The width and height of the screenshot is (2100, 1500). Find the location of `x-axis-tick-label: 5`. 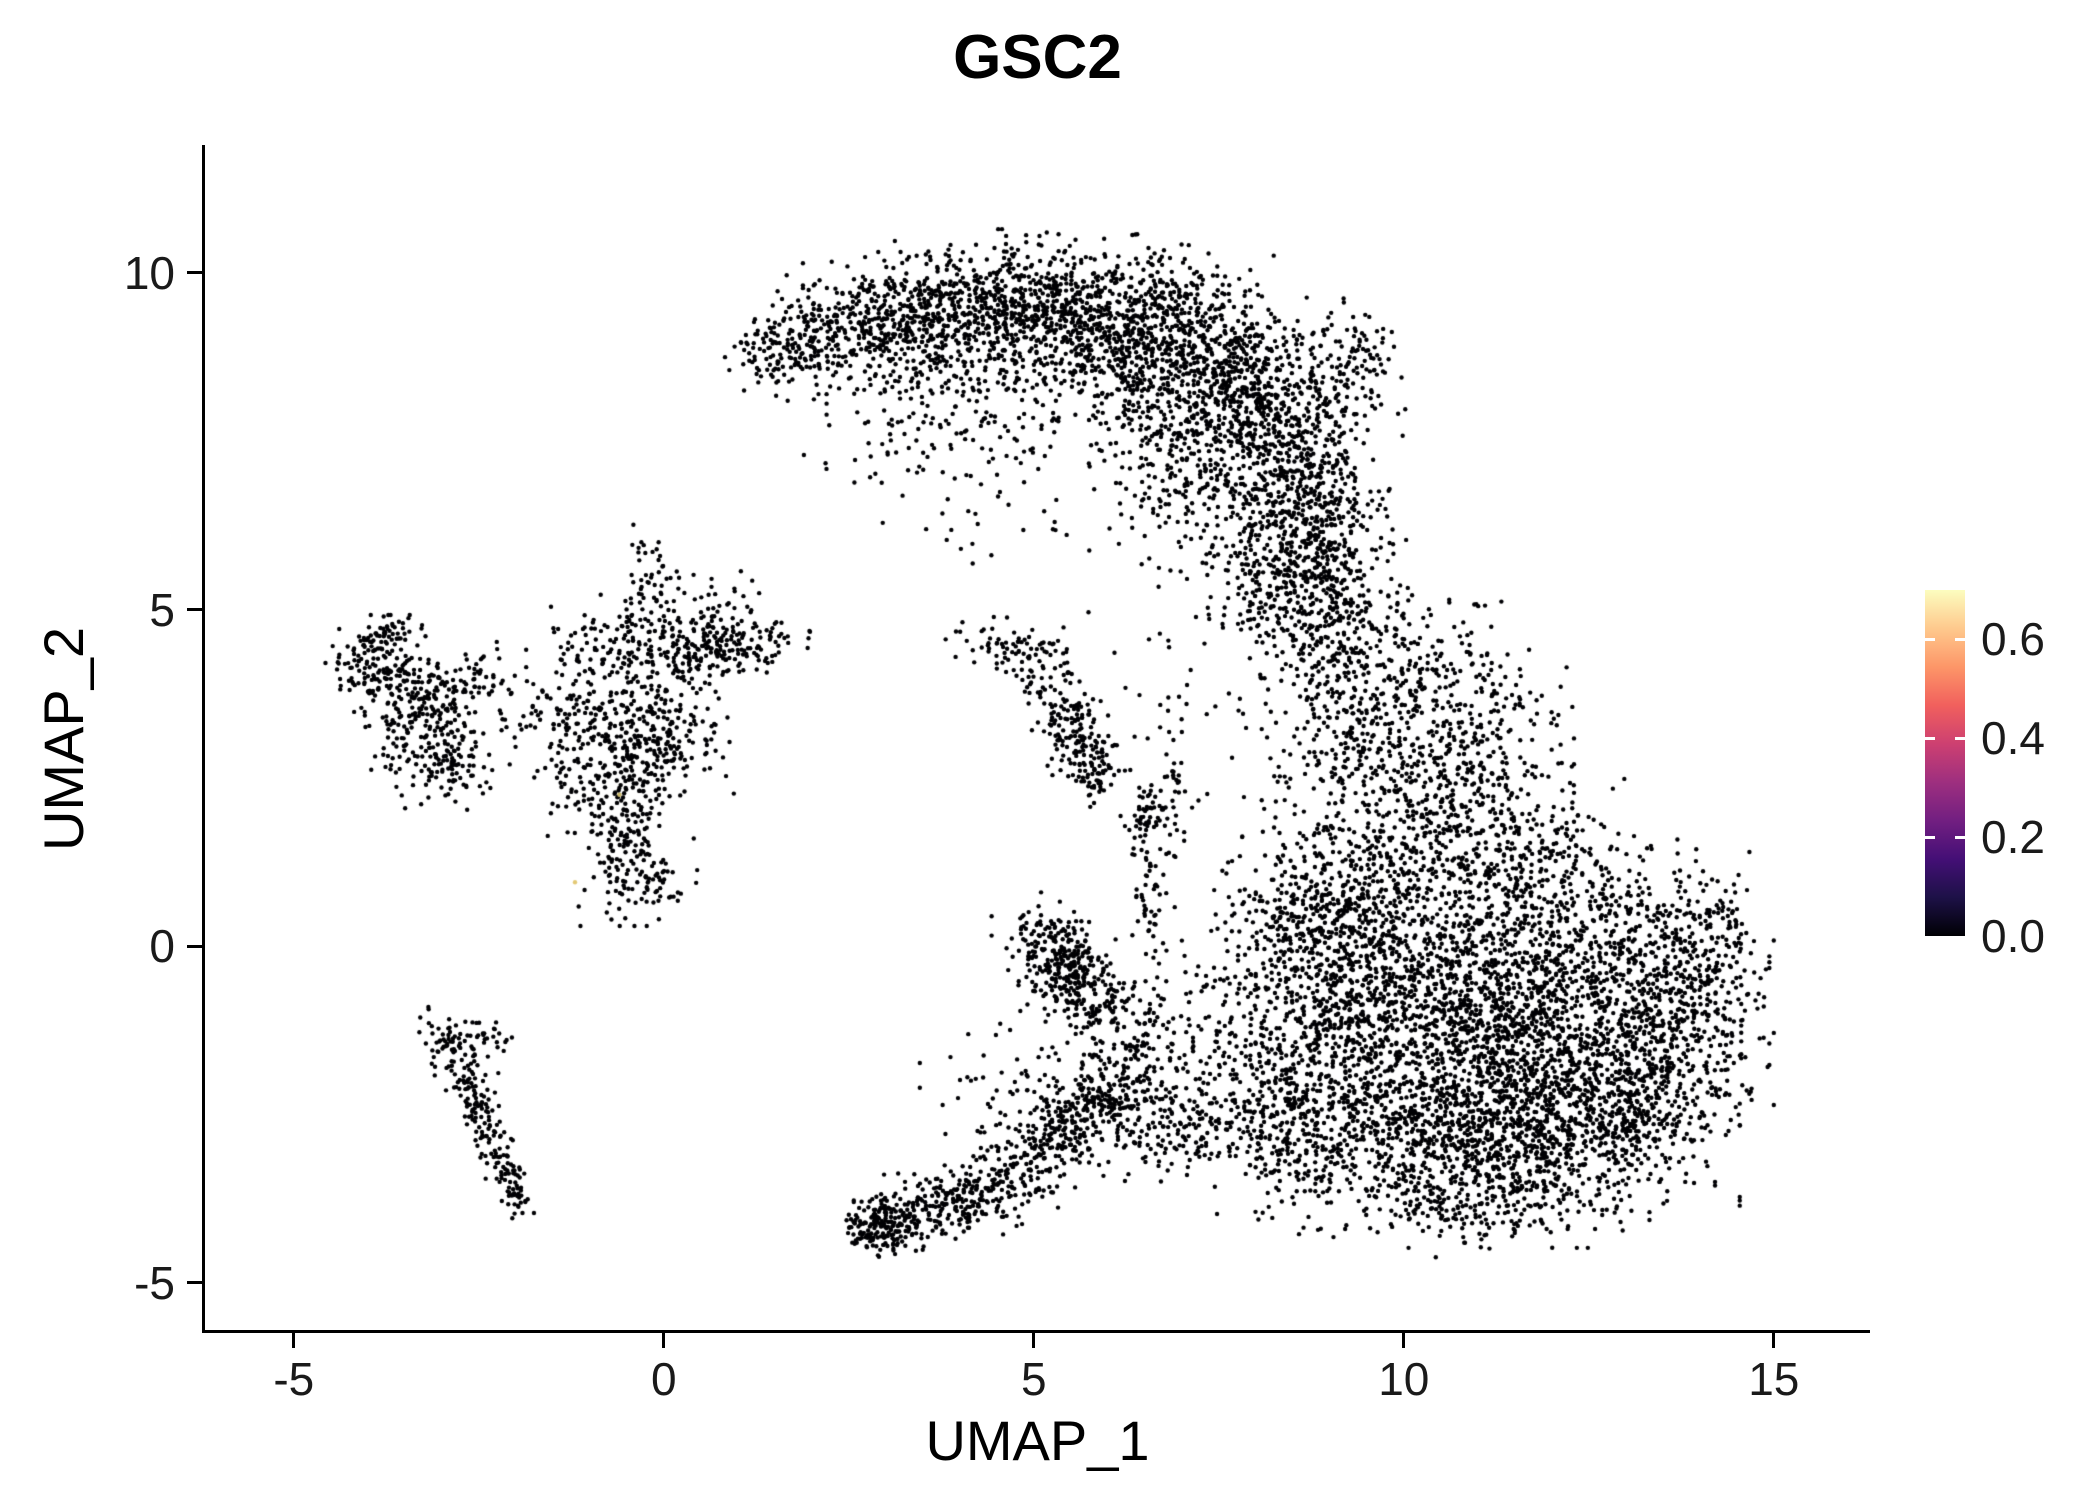

x-axis-tick-label: 5 is located at coordinates (1034, 1379).